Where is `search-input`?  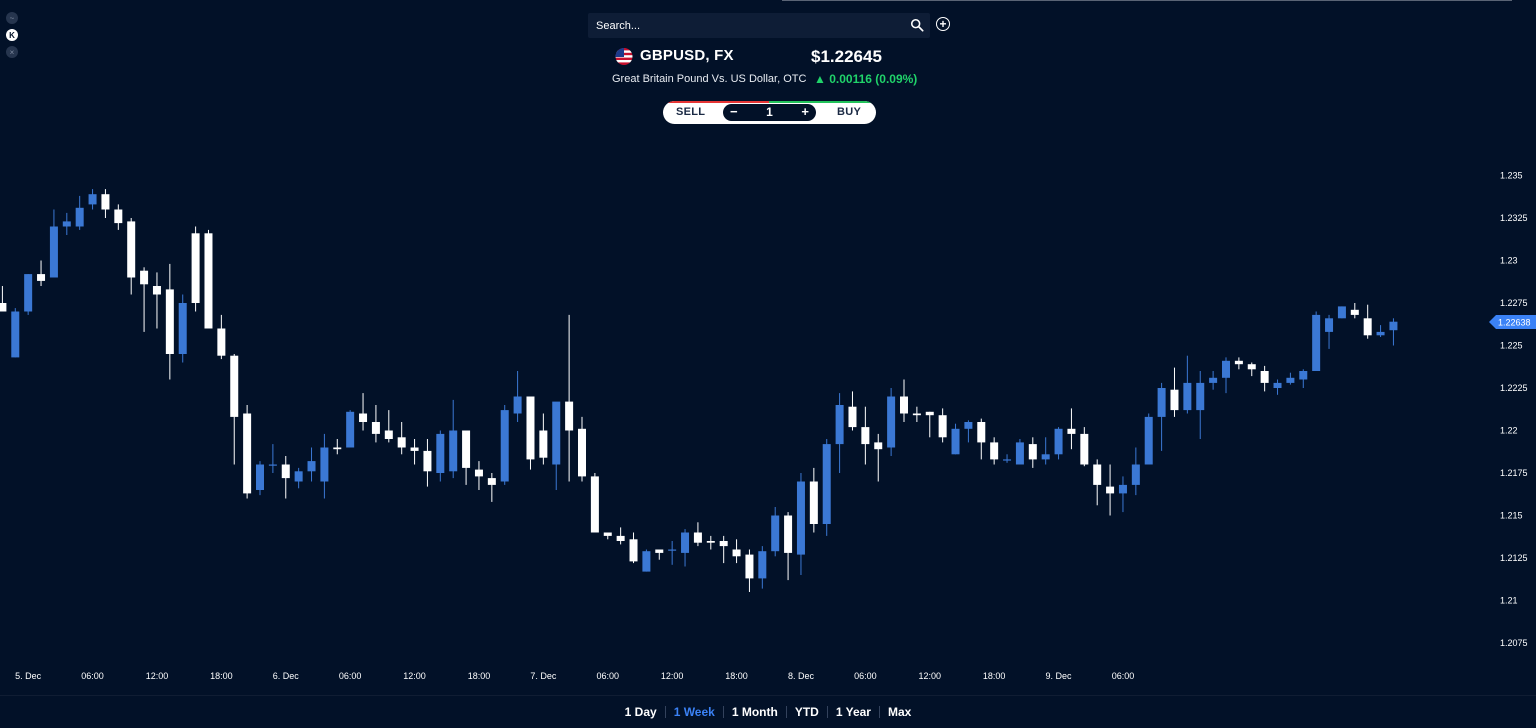 search-input is located at coordinates (746, 25).